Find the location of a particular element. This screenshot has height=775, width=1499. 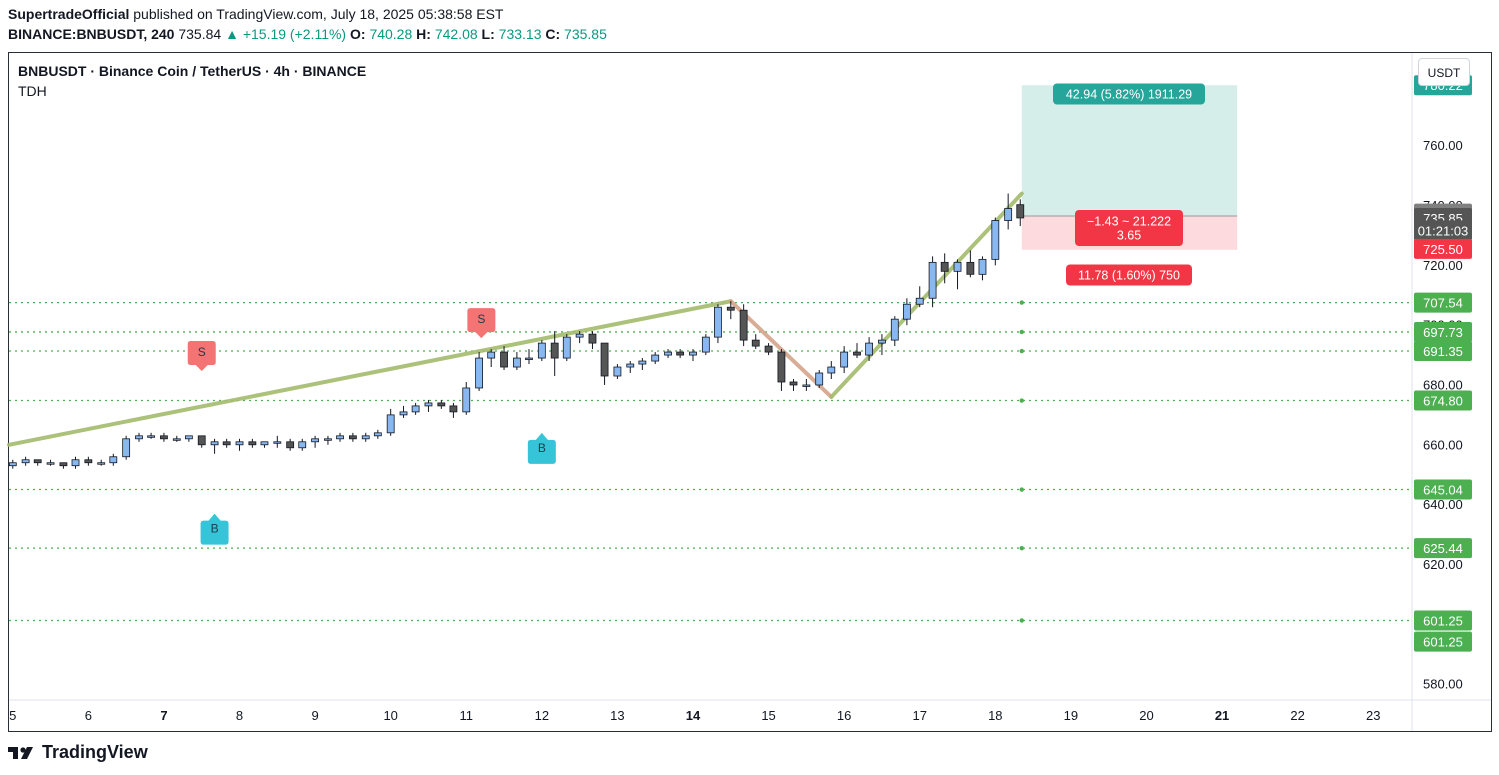

target-label-text: 42.94 (5.82%) 1911.29 is located at coordinates (1129, 95).